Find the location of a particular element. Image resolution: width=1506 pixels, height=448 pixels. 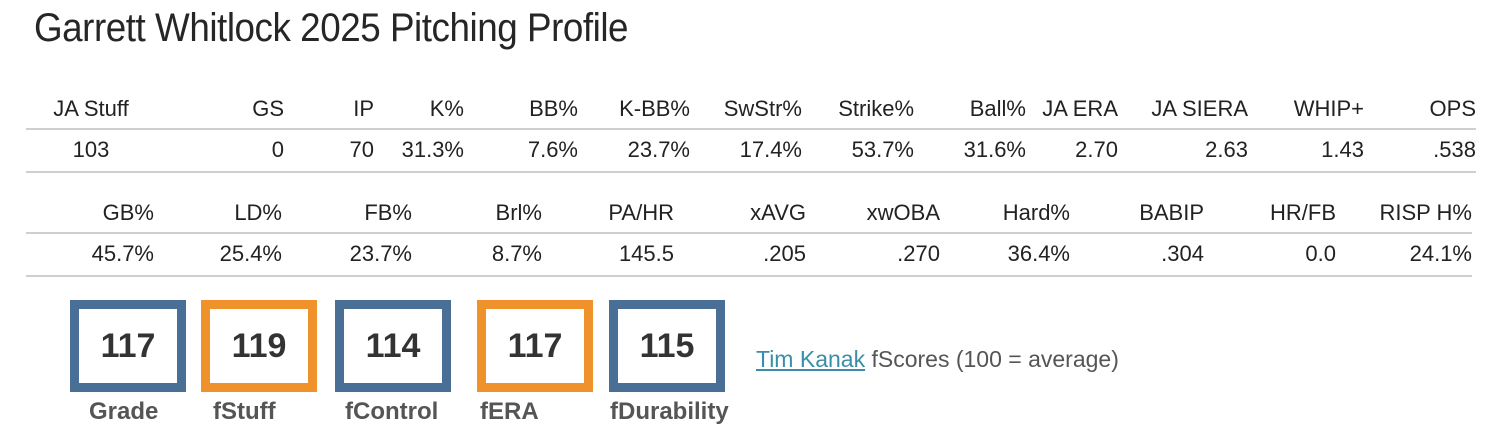

column-header: xwOBA is located at coordinates (903, 212).